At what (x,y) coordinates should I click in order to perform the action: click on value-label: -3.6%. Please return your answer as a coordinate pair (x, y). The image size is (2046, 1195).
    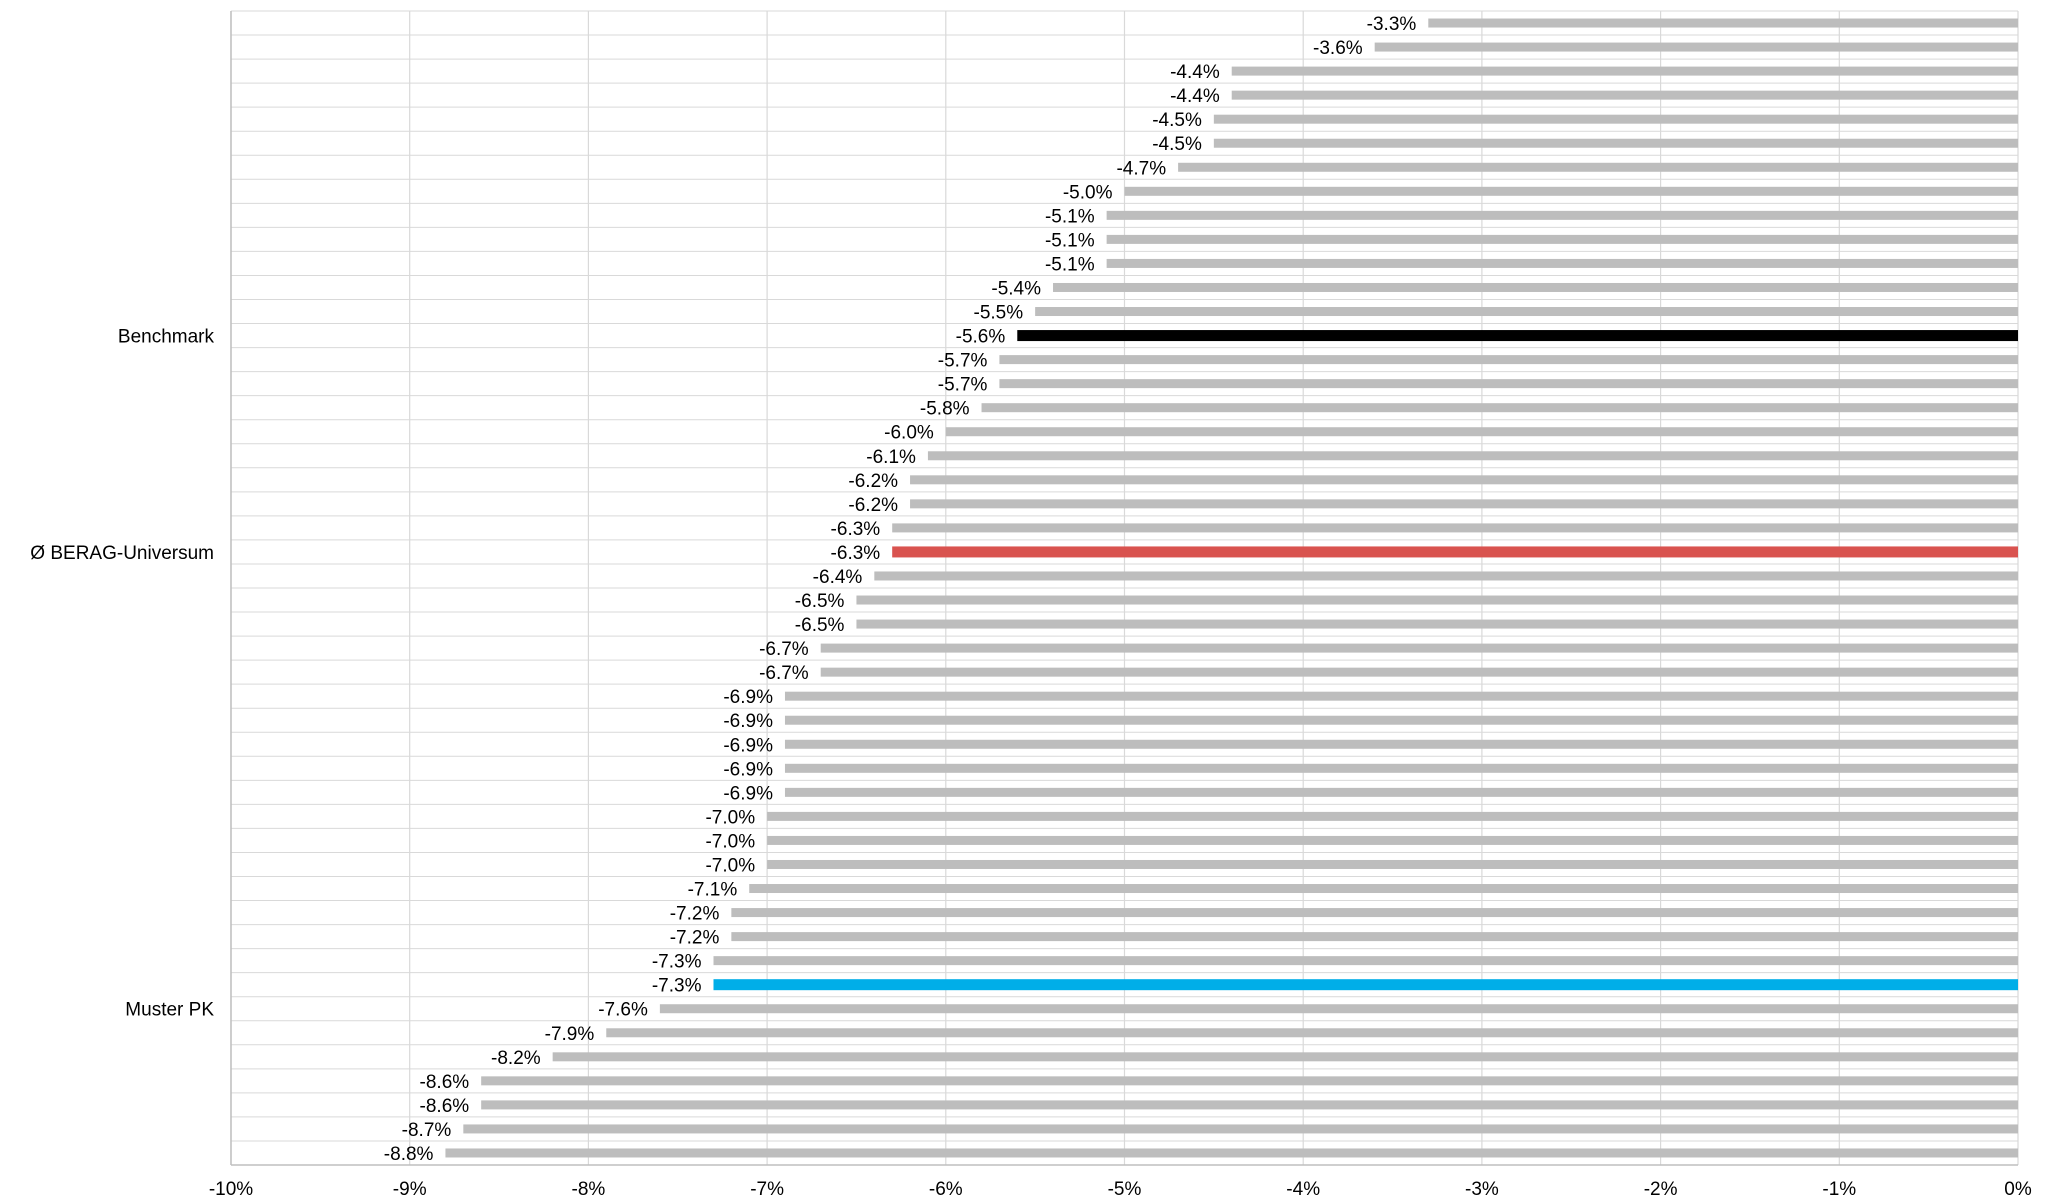
    Looking at the image, I should click on (1338, 48).